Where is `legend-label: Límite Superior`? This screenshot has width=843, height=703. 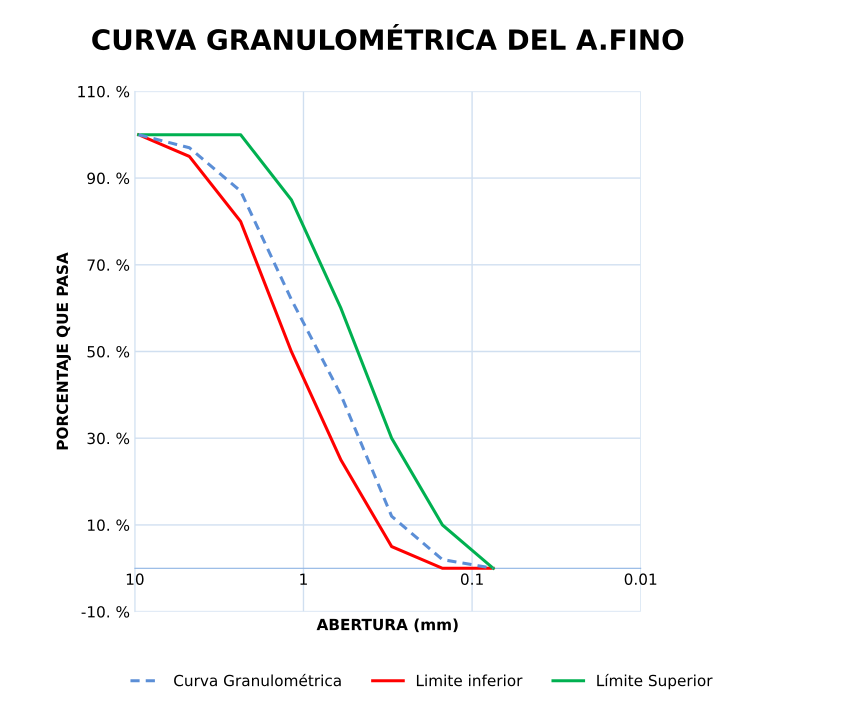
legend-label: Límite Superior is located at coordinates (655, 682).